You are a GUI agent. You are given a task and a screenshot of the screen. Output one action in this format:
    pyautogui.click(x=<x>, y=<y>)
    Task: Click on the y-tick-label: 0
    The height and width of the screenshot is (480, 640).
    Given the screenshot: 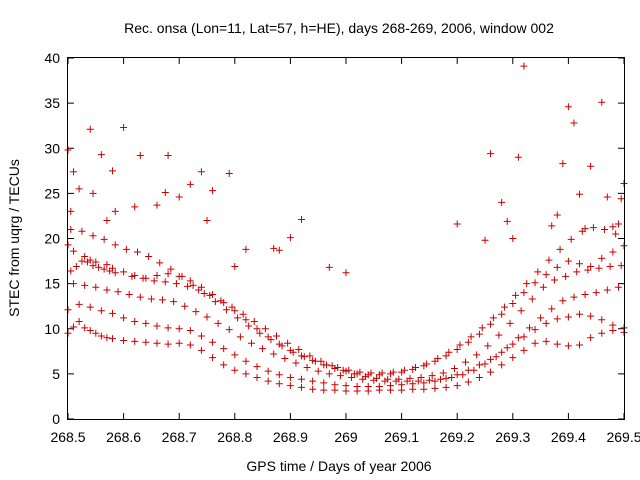 What is the action you would take?
    pyautogui.click(x=56, y=419)
    